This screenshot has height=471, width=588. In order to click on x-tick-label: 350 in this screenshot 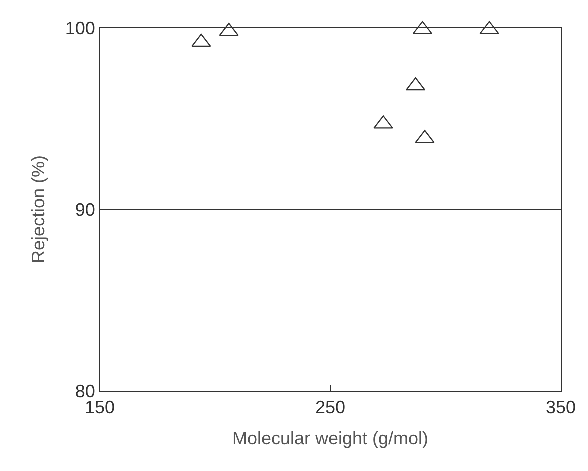, I will do `click(561, 408)`.